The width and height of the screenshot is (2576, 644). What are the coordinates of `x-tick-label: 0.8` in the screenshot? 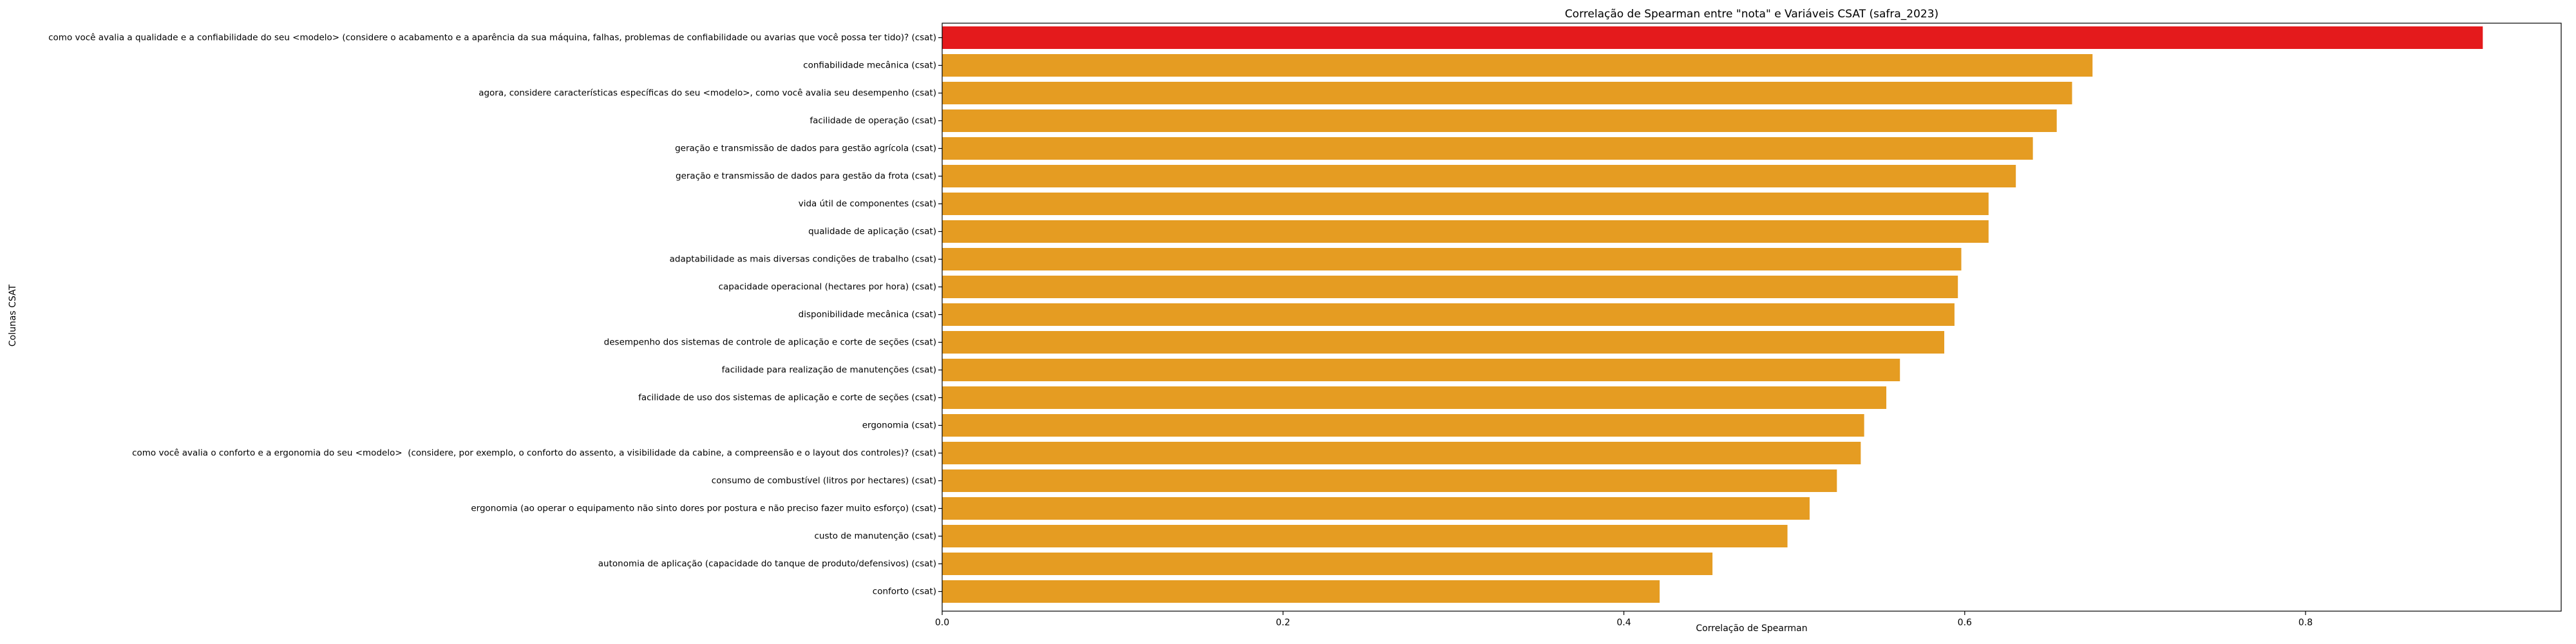 It's located at (2305, 623).